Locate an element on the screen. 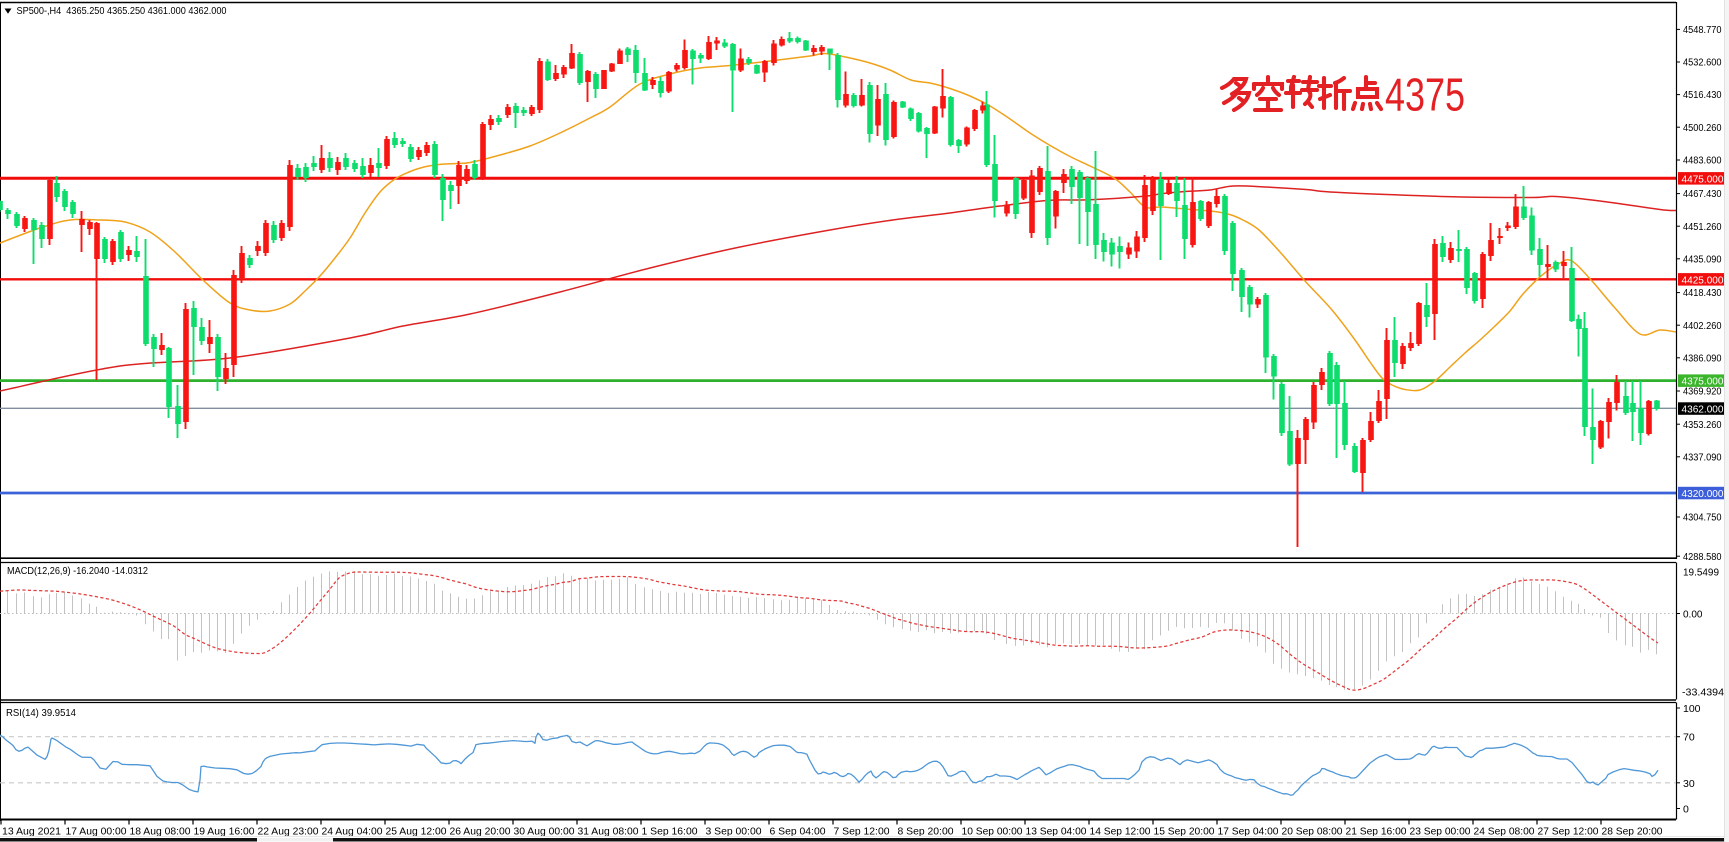  svg-text: 23 Sep 00:00 is located at coordinates (1440, 832).